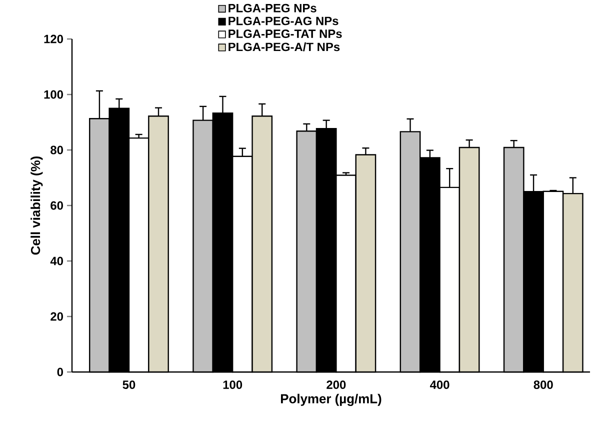  Describe the element at coordinates (232, 384) in the screenshot. I see `x-tick-label: 100` at that location.